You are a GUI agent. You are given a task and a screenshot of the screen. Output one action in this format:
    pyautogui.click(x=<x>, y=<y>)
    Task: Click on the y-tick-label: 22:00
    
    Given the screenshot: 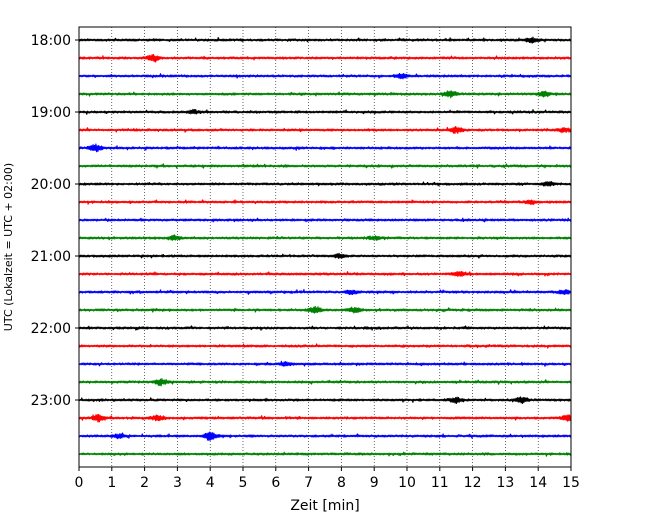 What is the action you would take?
    pyautogui.click(x=51, y=329)
    